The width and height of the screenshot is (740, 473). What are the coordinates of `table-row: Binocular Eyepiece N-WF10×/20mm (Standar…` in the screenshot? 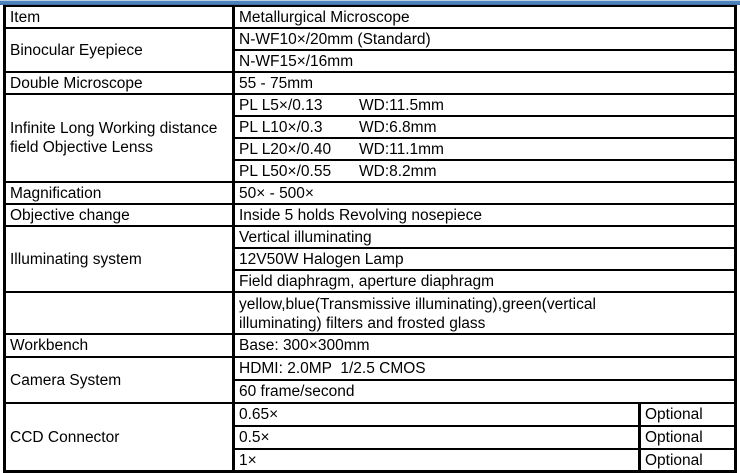 It's located at (370, 50).